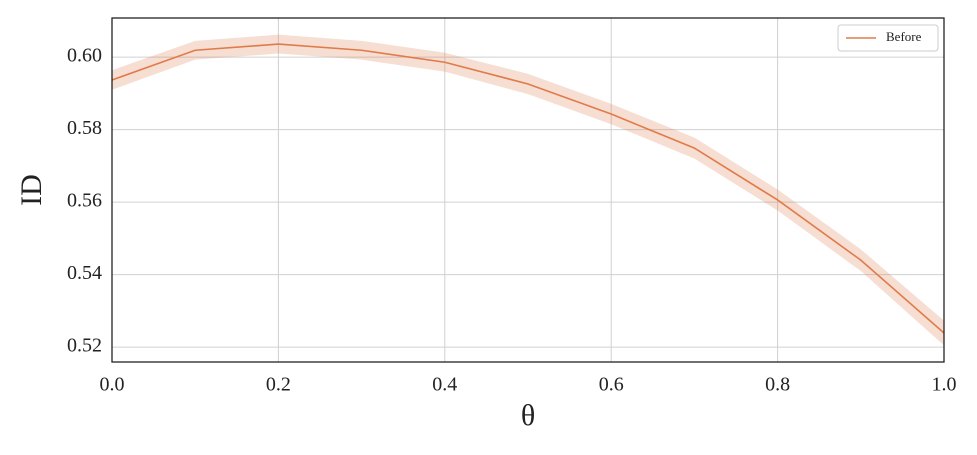 Image resolution: width=977 pixels, height=455 pixels. I want to click on x-tick-label: 0.6, so click(611, 385).